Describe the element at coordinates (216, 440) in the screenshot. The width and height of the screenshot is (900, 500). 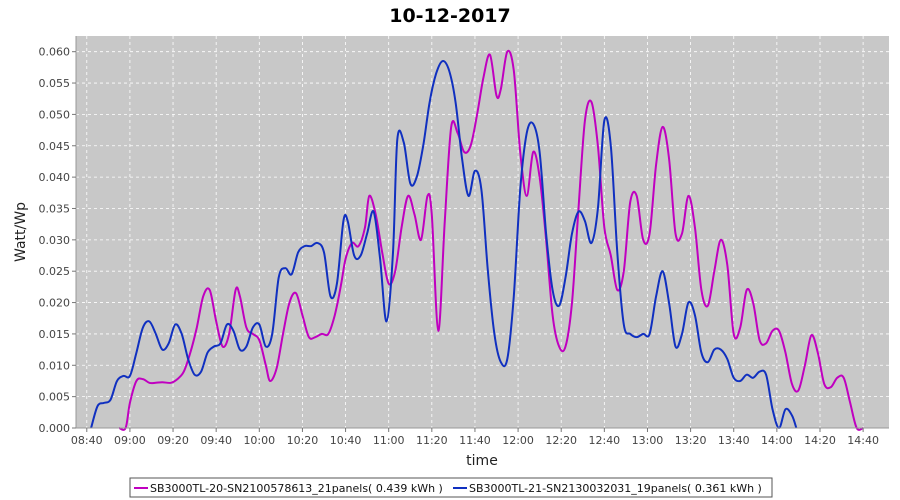
I see `x-tick-label: 09:40` at that location.